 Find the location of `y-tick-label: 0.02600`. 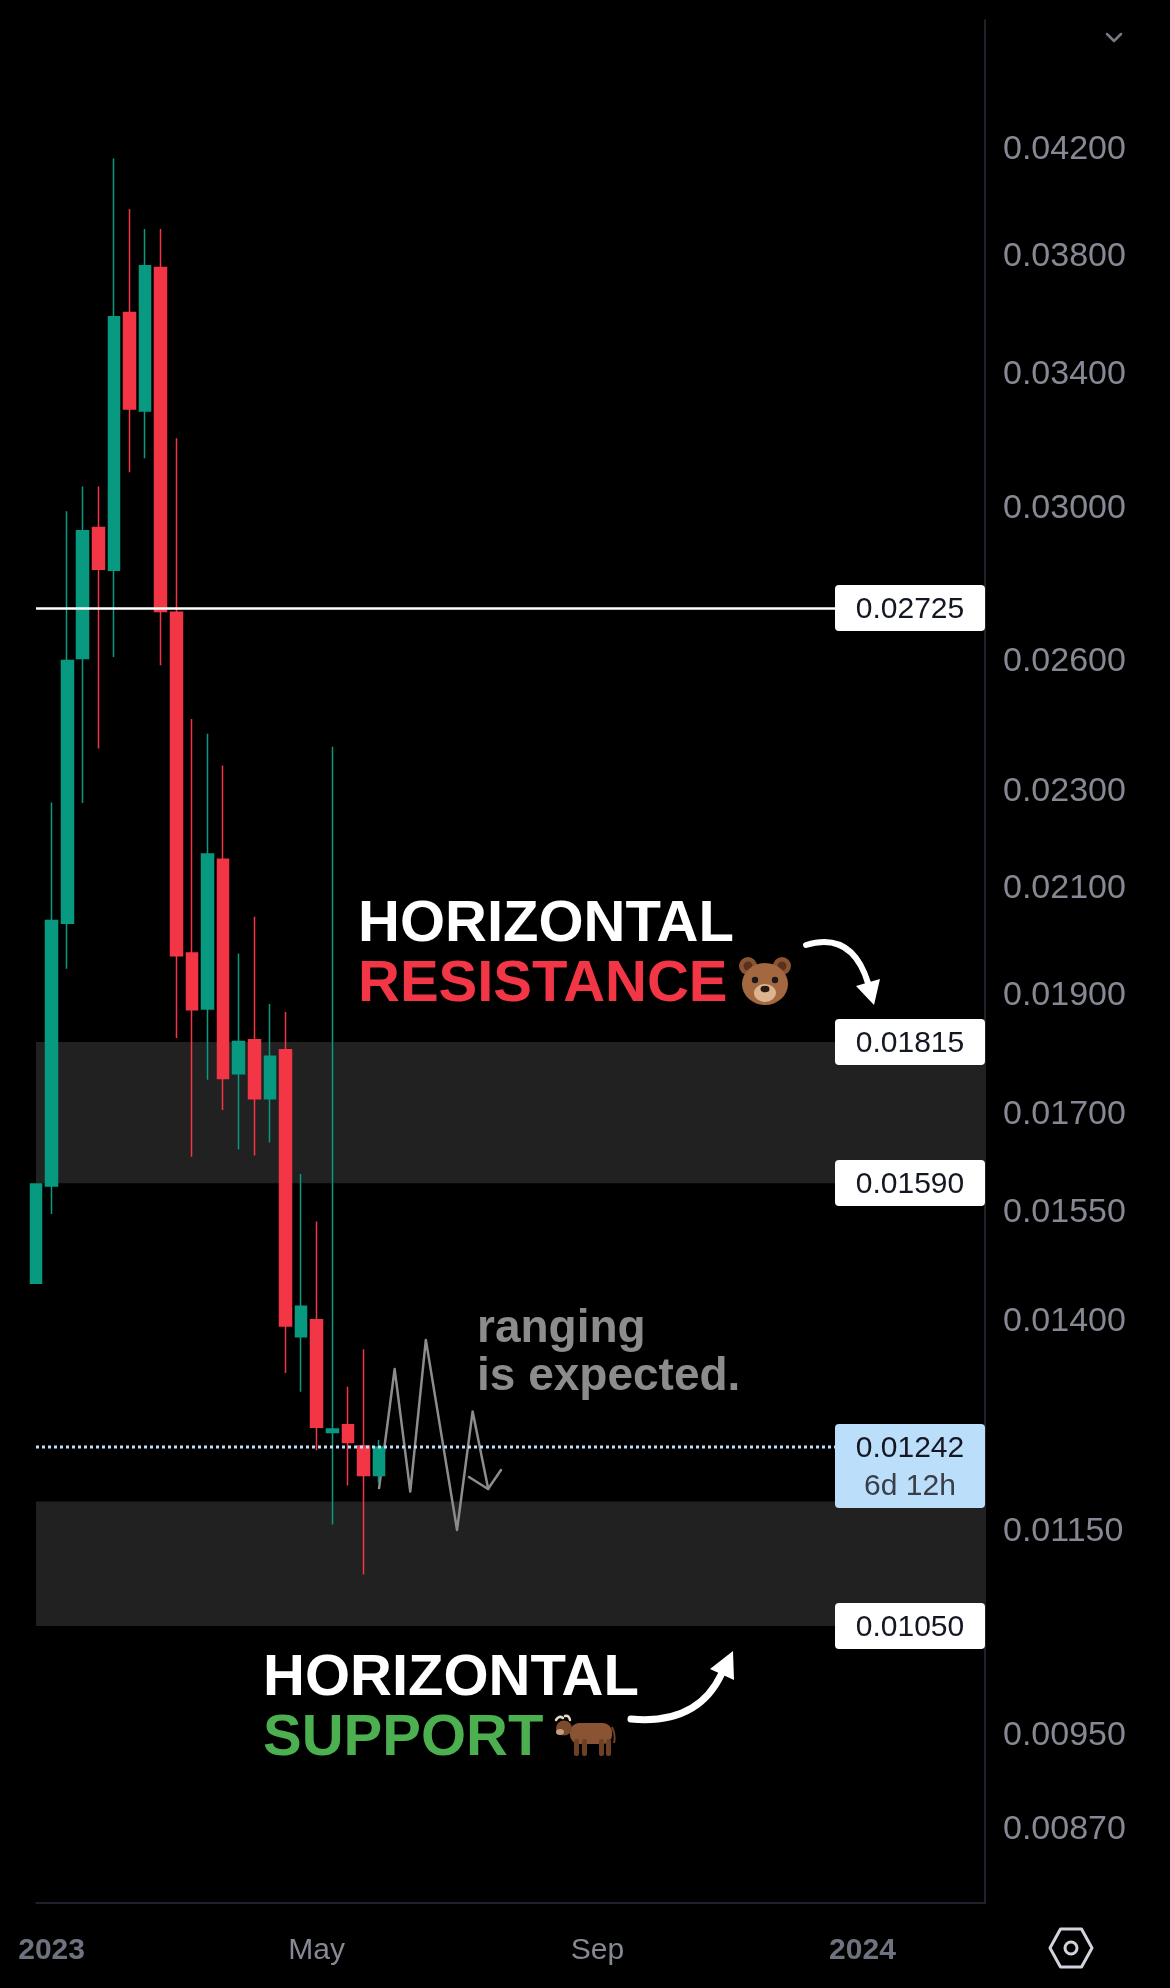

y-tick-label: 0.02600 is located at coordinates (1064, 658).